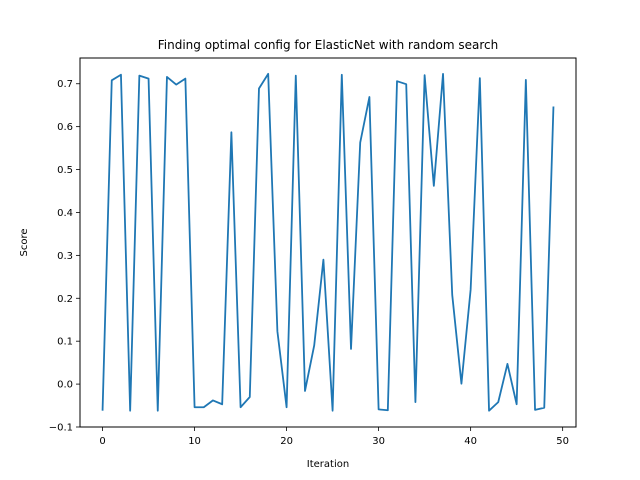 The width and height of the screenshot is (640, 480). I want to click on x-tick-label: 30, so click(378, 441).